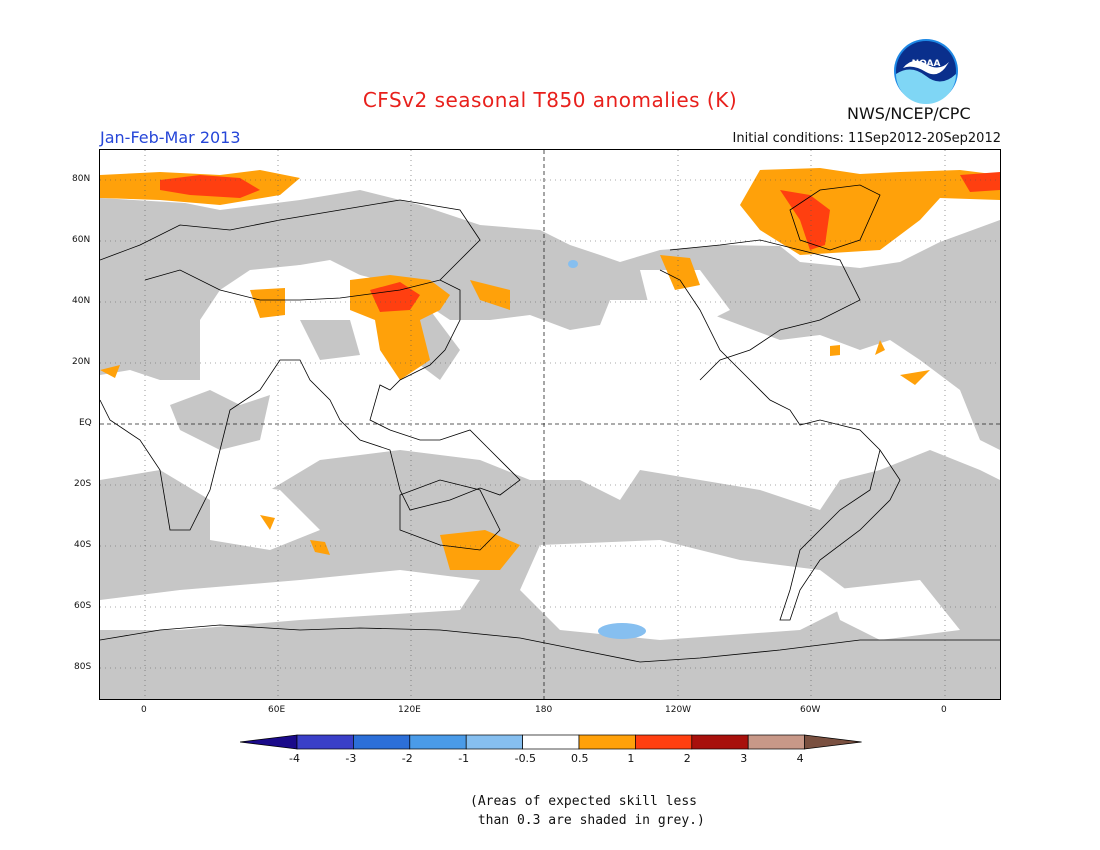  Describe the element at coordinates (294, 758) in the screenshot. I see `colorbar-tick-label: -4` at that location.